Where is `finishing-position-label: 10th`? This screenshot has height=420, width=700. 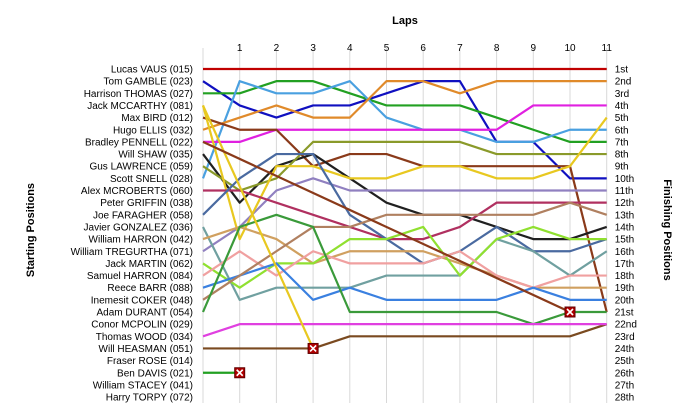 finishing-position-label: 10th is located at coordinates (624, 179).